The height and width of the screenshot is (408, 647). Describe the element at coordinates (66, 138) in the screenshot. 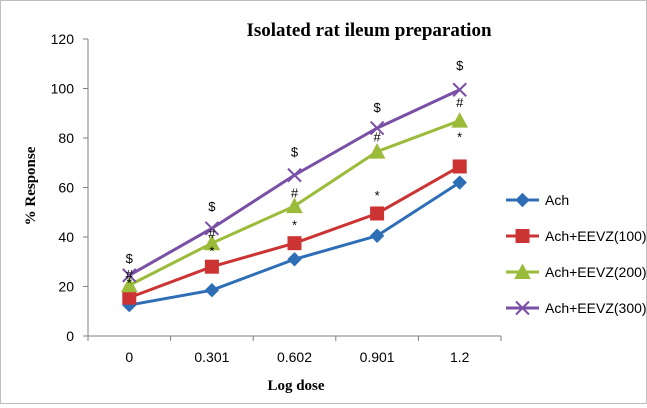

I see `y-tick-label: 80` at that location.